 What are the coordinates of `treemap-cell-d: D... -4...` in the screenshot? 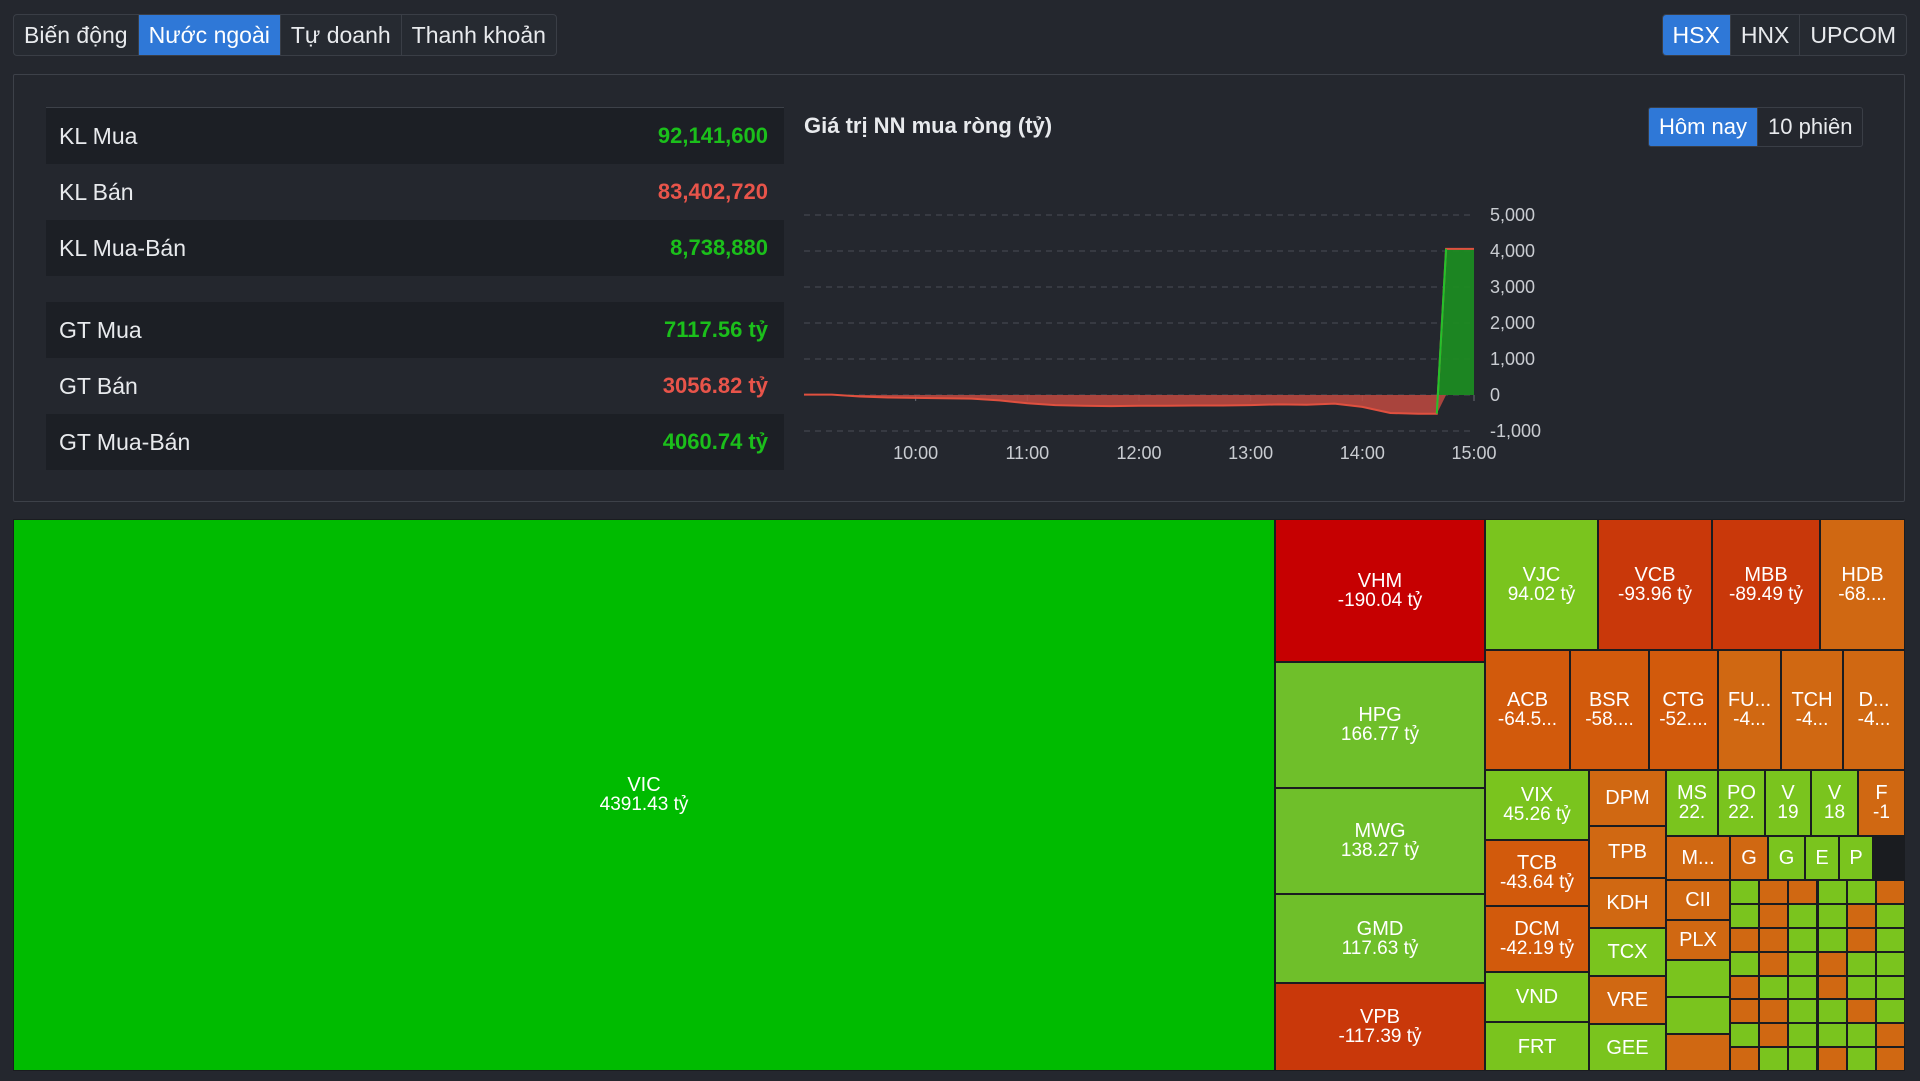 It's located at (1874, 710).